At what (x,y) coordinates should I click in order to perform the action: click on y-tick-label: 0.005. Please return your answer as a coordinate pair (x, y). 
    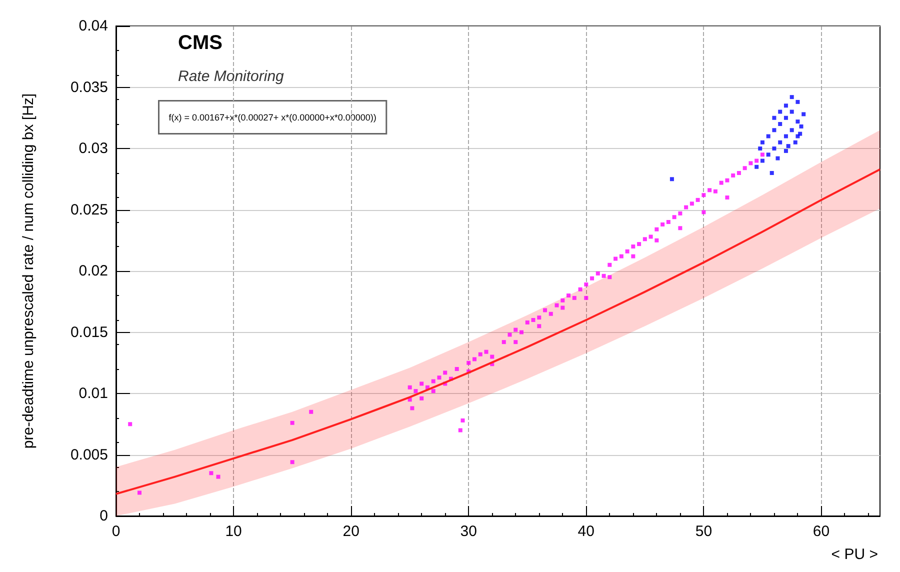
    Looking at the image, I should click on (89, 455).